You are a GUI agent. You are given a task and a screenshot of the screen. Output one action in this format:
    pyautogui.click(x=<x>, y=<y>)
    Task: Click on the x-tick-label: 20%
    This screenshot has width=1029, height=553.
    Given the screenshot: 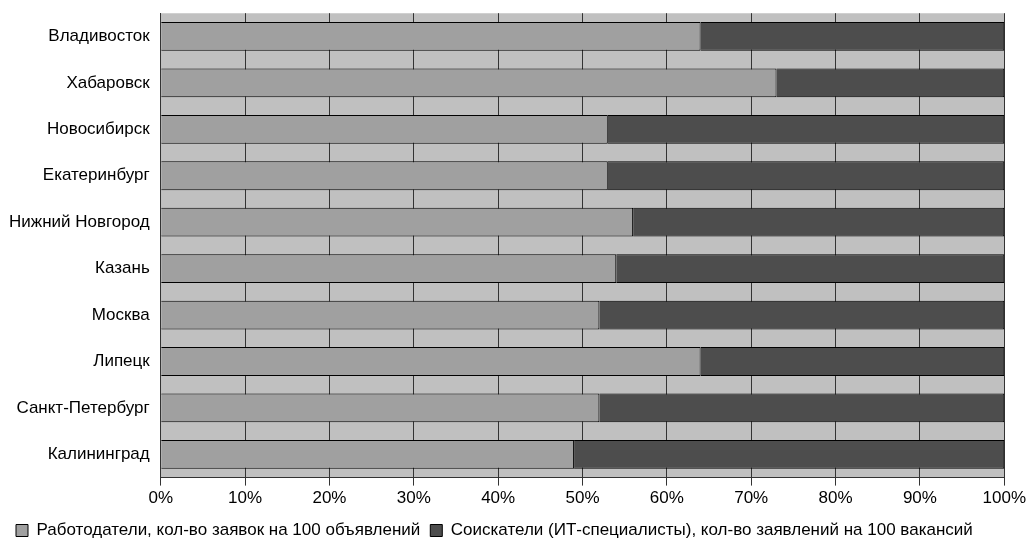 What is the action you would take?
    pyautogui.click(x=329, y=498)
    